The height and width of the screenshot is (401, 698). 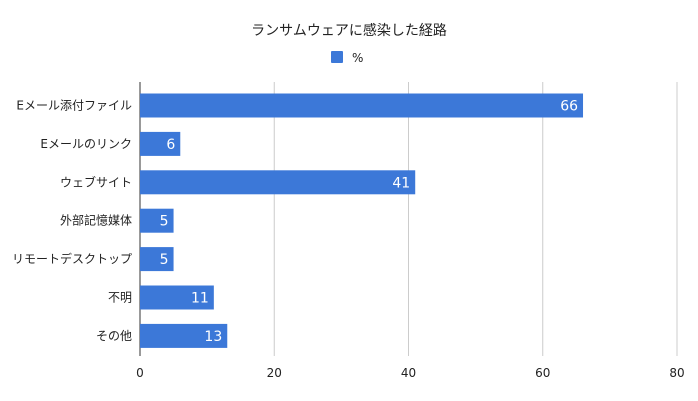 What do you see at coordinates (569, 107) in the screenshot?
I see `bar-value-label: 66` at bounding box center [569, 107].